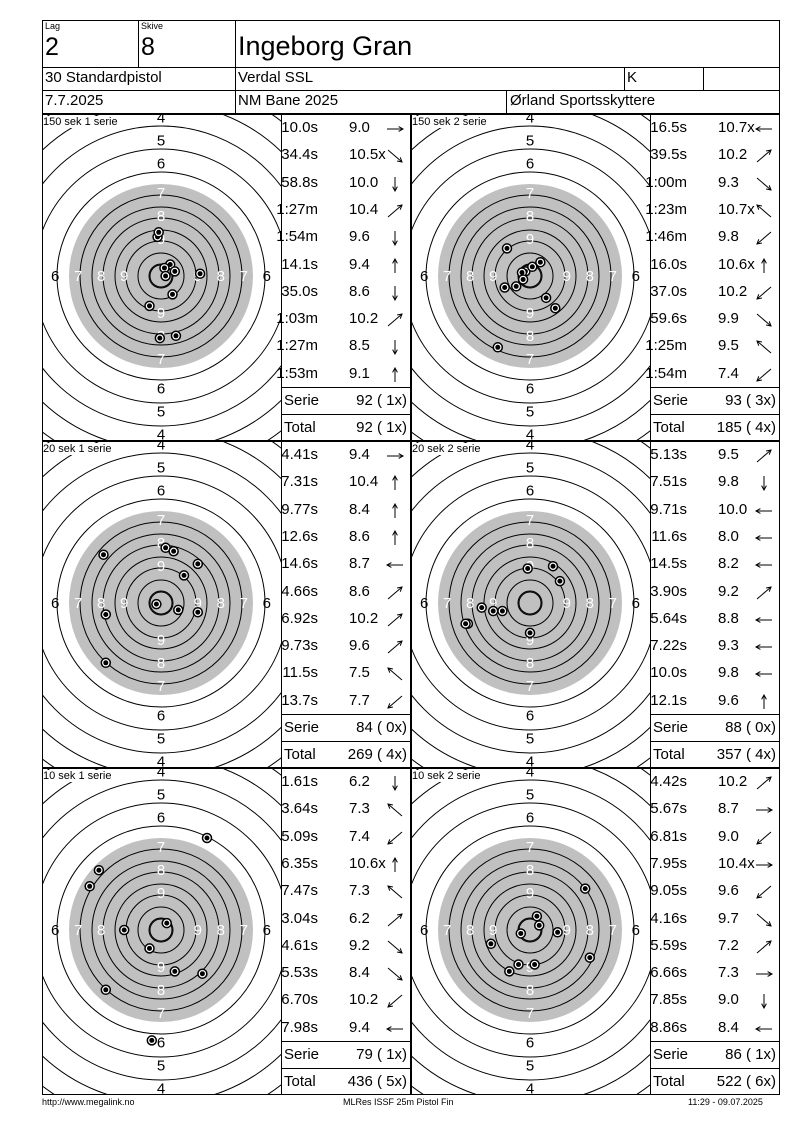  I want to click on shot-score: 9.9, so click(728, 319).